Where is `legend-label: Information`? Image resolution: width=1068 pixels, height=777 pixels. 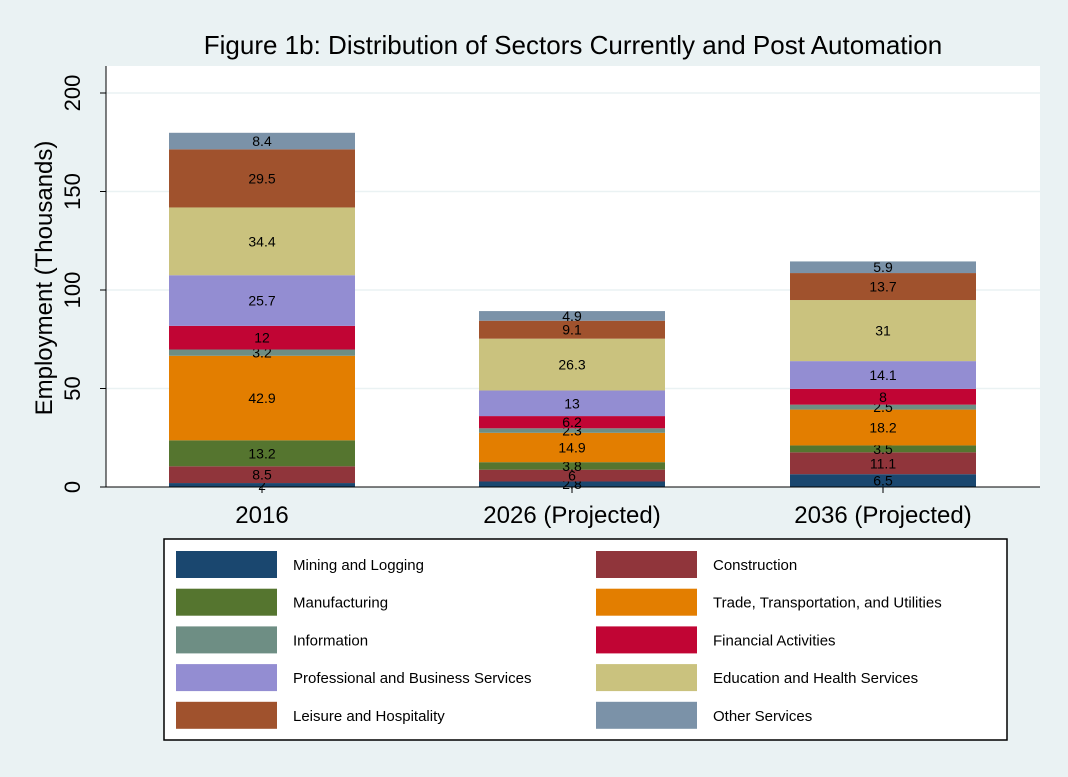
legend-label: Information is located at coordinates (330, 640).